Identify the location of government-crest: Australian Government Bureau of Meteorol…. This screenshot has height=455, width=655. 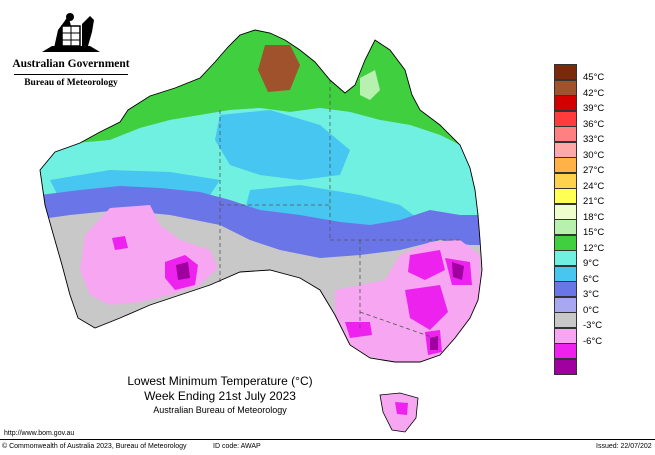
(71, 50).